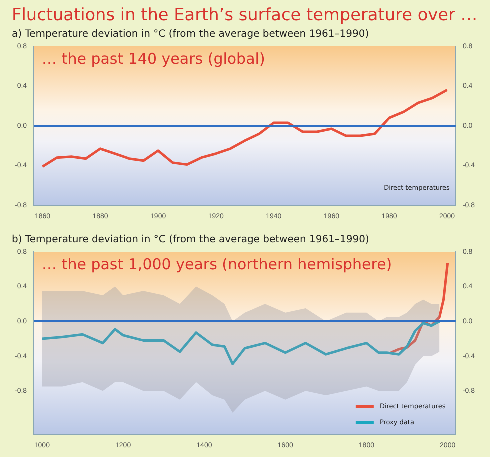 This screenshot has height=457, width=490. What do you see at coordinates (191, 240) in the screenshot?
I see `chart-title: b) Temperature deviation in °C (from the average between 1961–1990)` at bounding box center [191, 240].